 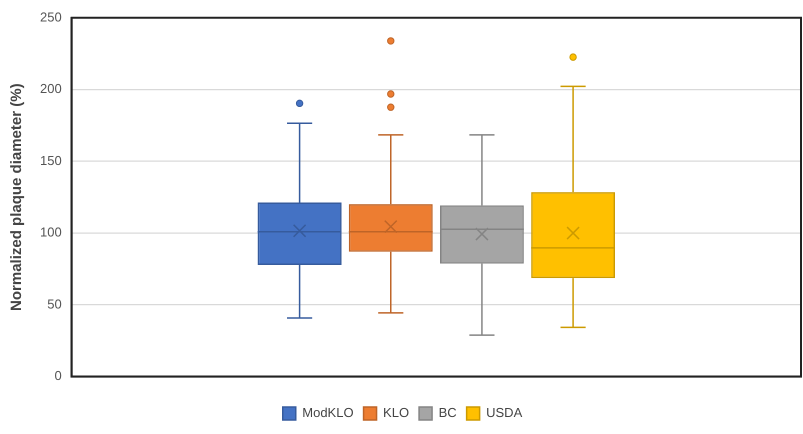 I want to click on y-tick-label: 100, so click(x=51, y=232).